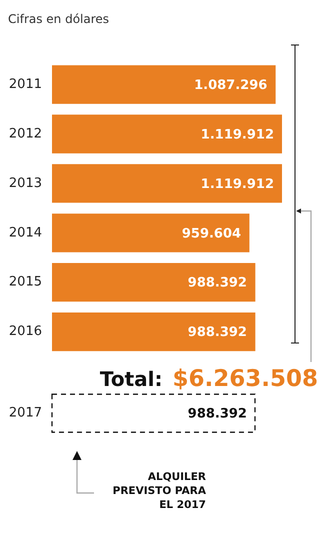 This screenshot has height=536, width=320. I want to click on y-tick-label: 2015, so click(25, 282).